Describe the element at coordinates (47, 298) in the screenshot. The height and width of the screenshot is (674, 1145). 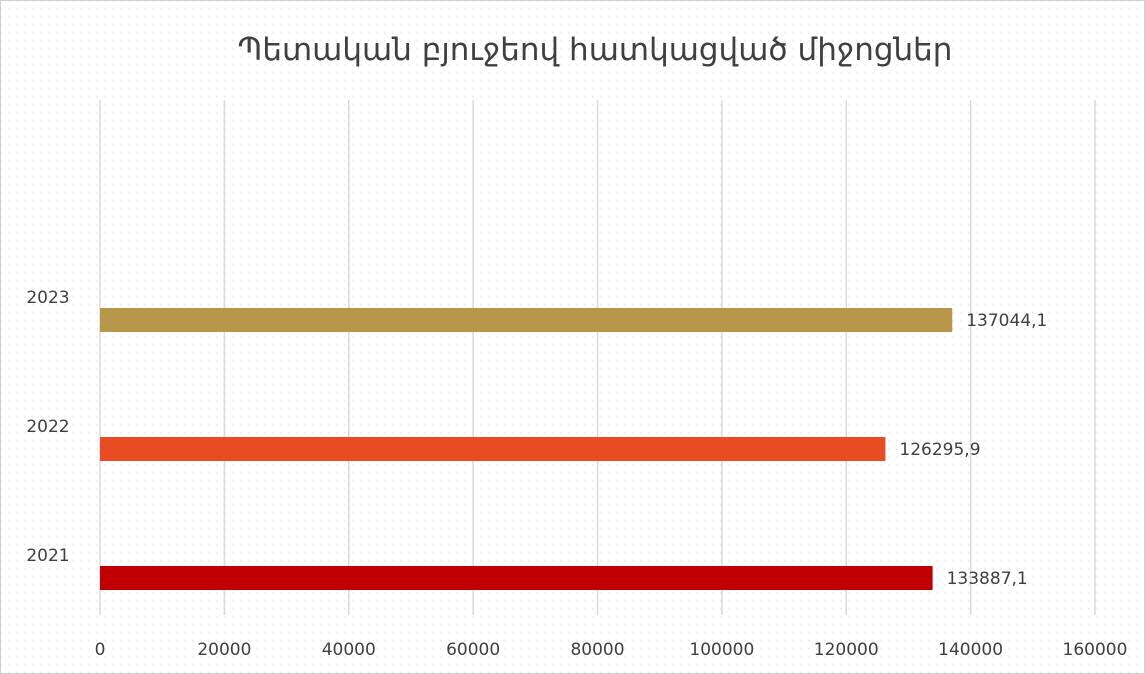
I see `y-tick-label: 2023` at that location.